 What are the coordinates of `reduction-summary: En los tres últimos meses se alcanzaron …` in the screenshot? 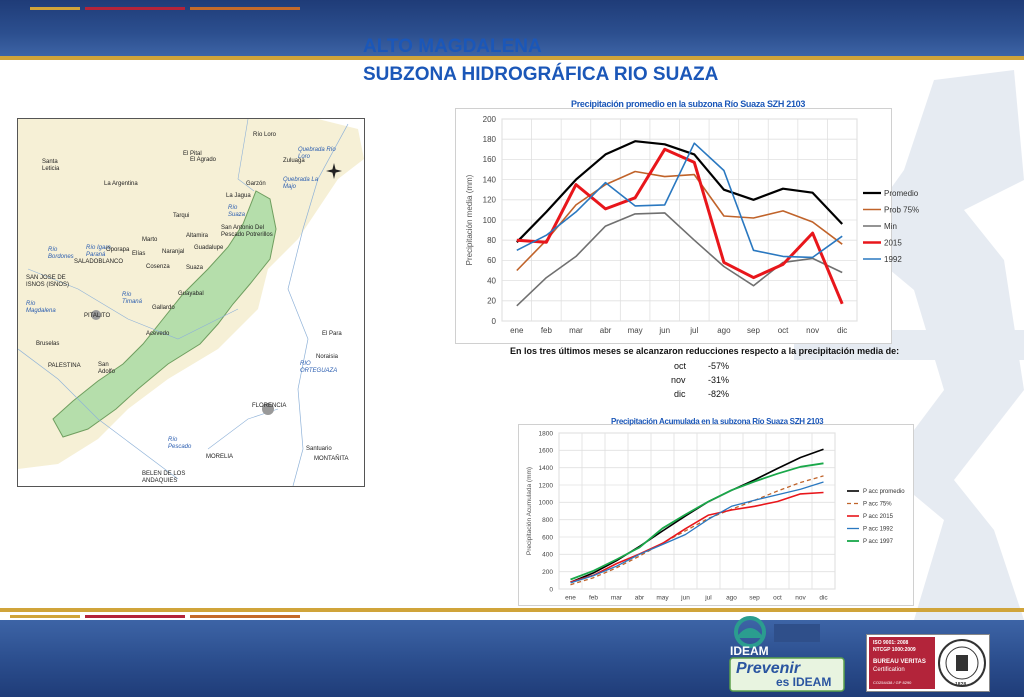 It's located at (705, 351).